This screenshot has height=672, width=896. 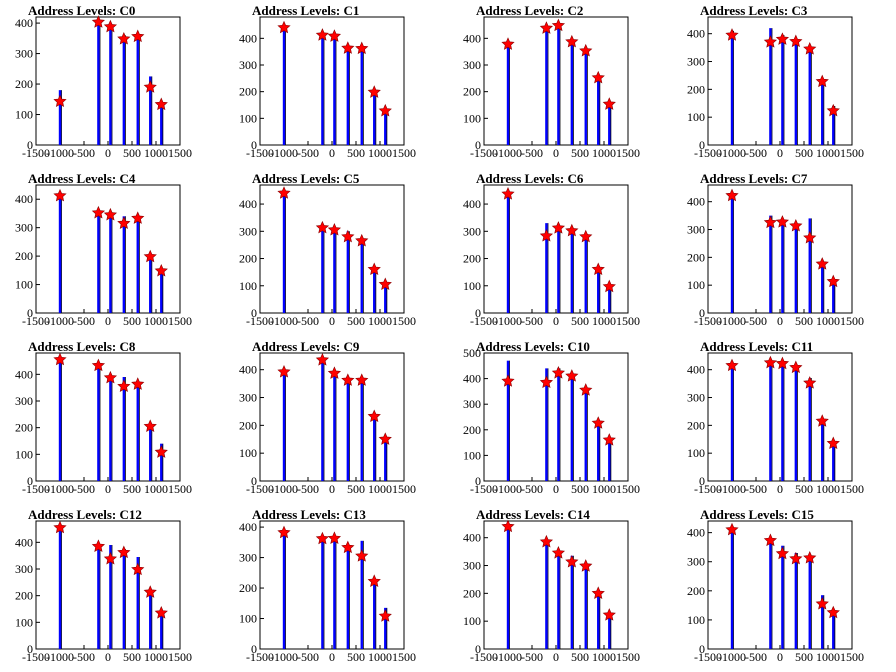 What do you see at coordinates (85, 514) in the screenshot?
I see `panel-title: Address Levels: C12` at bounding box center [85, 514].